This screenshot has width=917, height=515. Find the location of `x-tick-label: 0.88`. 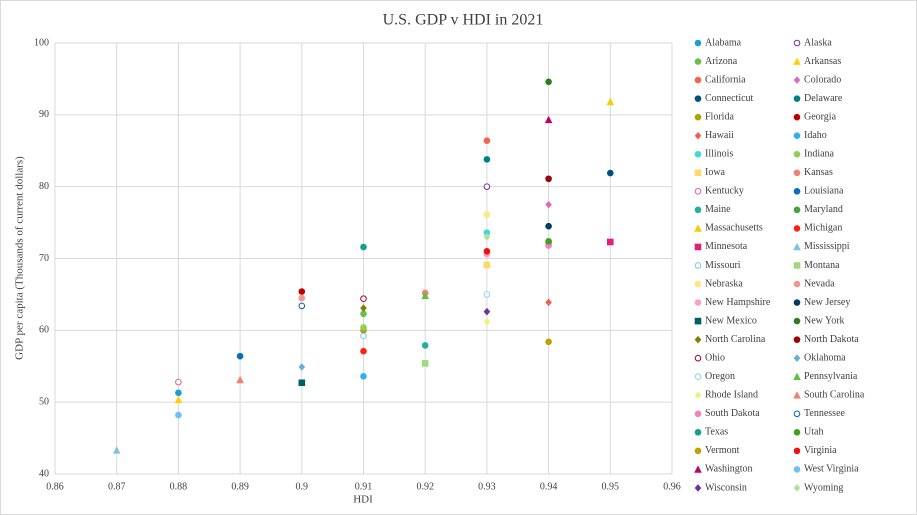

x-tick-label: 0.88 is located at coordinates (179, 486).